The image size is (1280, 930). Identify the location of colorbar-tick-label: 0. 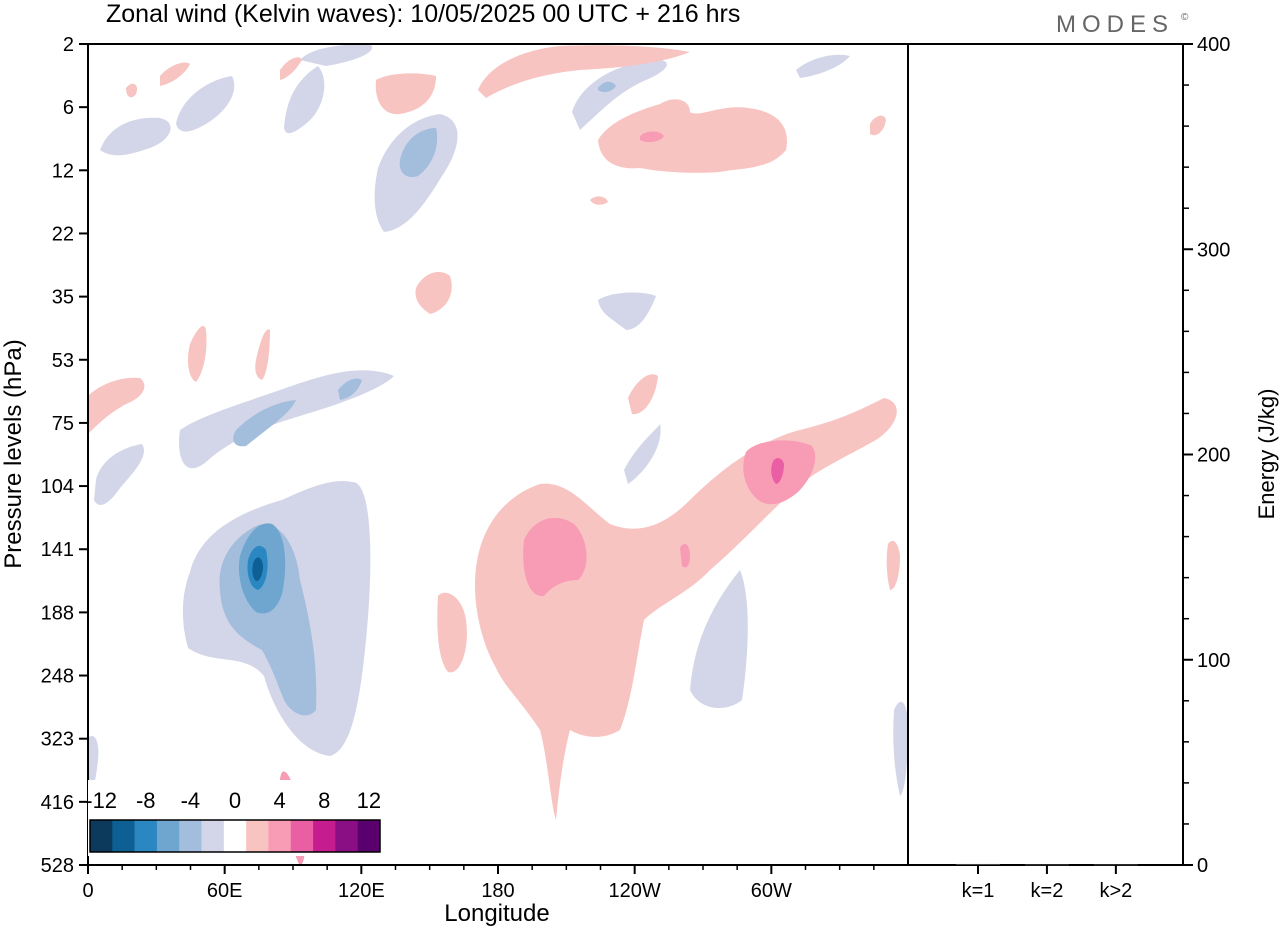
(235, 800).